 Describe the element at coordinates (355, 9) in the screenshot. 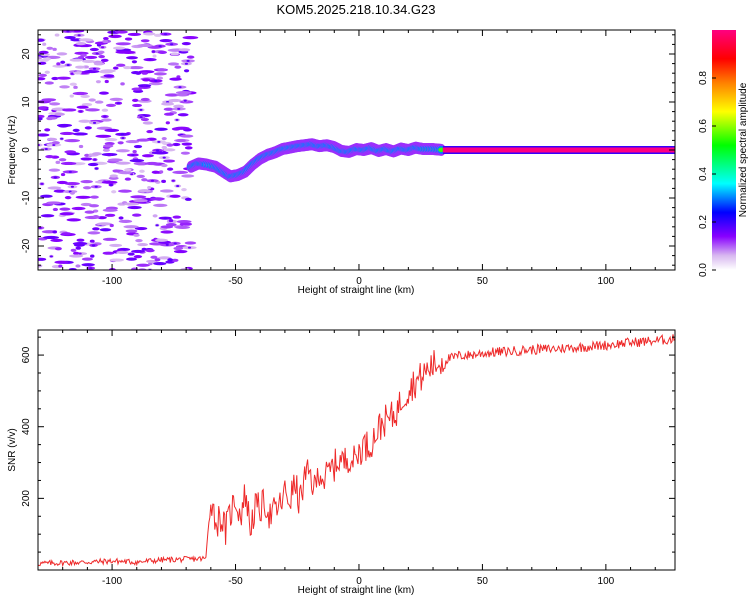

I see `figure-title: KOM5.2025.218.10.34.G23` at that location.